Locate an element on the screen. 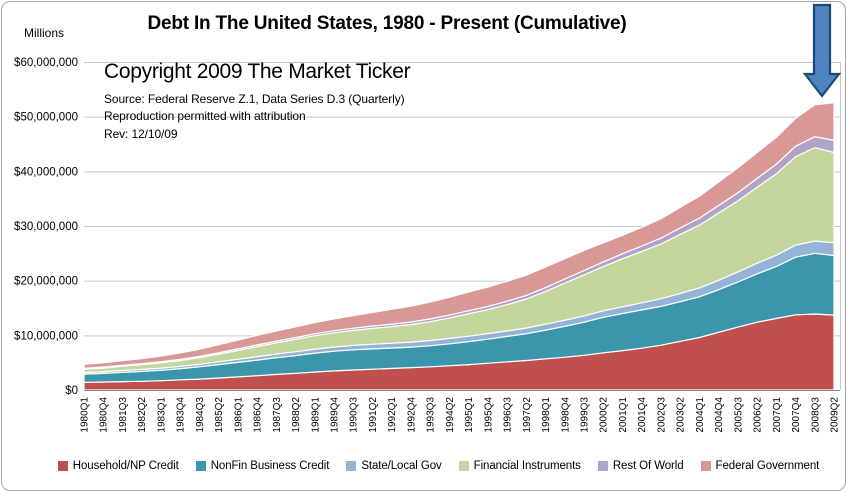  x-tick-label: 1993Q3 is located at coordinates (431, 415).